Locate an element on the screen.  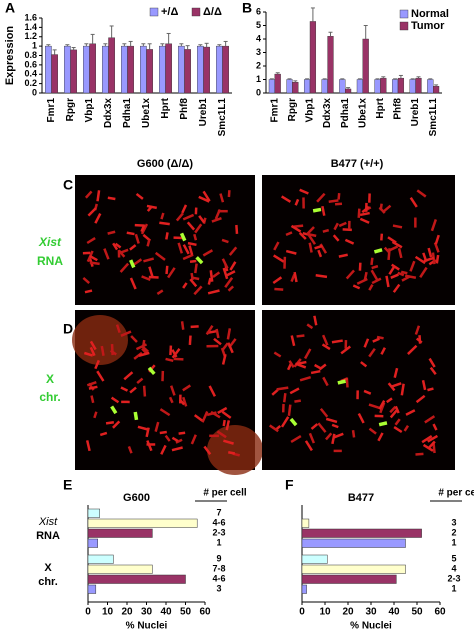
count-label: 2-3 is located at coordinates (218, 533).